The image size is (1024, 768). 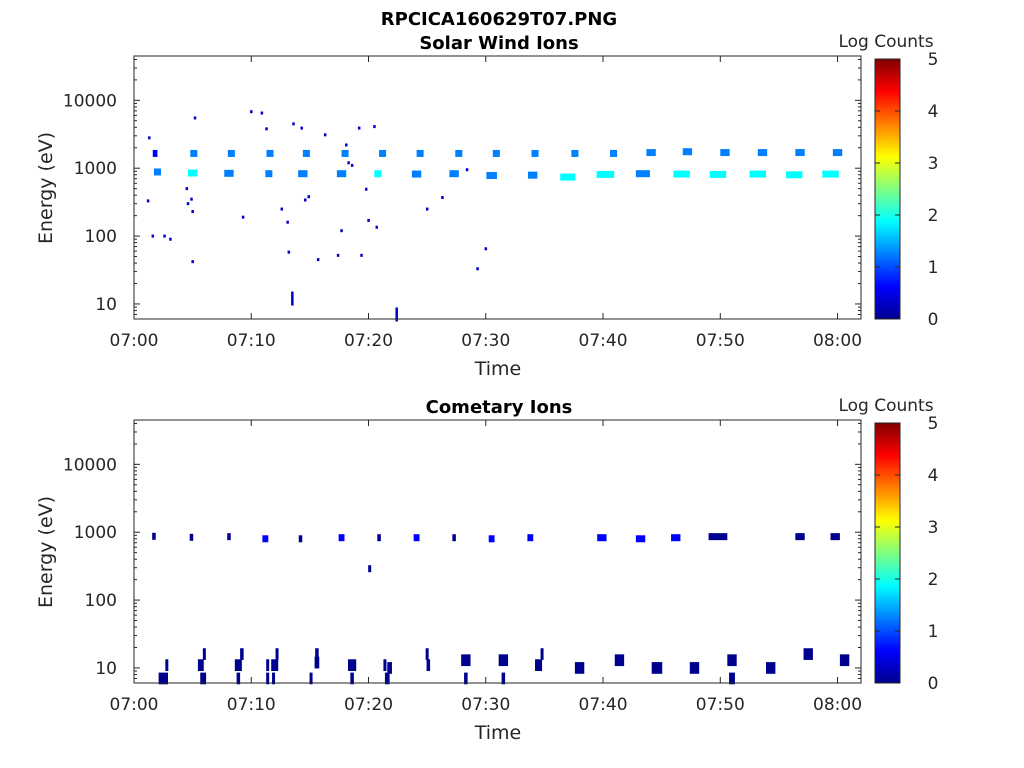 I want to click on panel-title: Cometary Ions, so click(x=499, y=407).